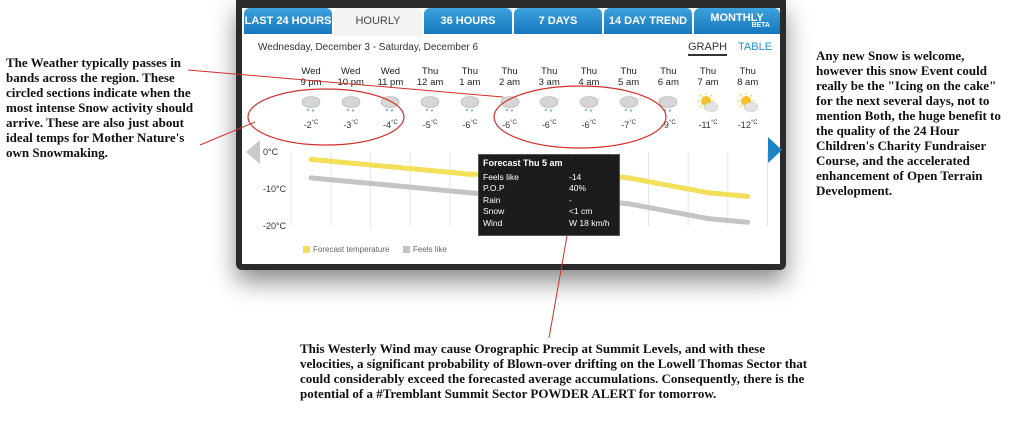 Image resolution: width=1020 pixels, height=425 pixels. Describe the element at coordinates (704, 125) in the screenshot. I see `hour-temp-value: -11` at that location.